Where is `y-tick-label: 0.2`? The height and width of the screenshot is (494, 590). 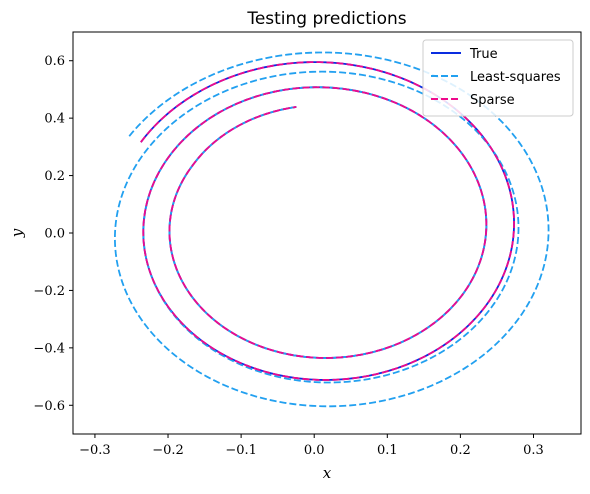 y-tick-label: 0.2 is located at coordinates (54, 176).